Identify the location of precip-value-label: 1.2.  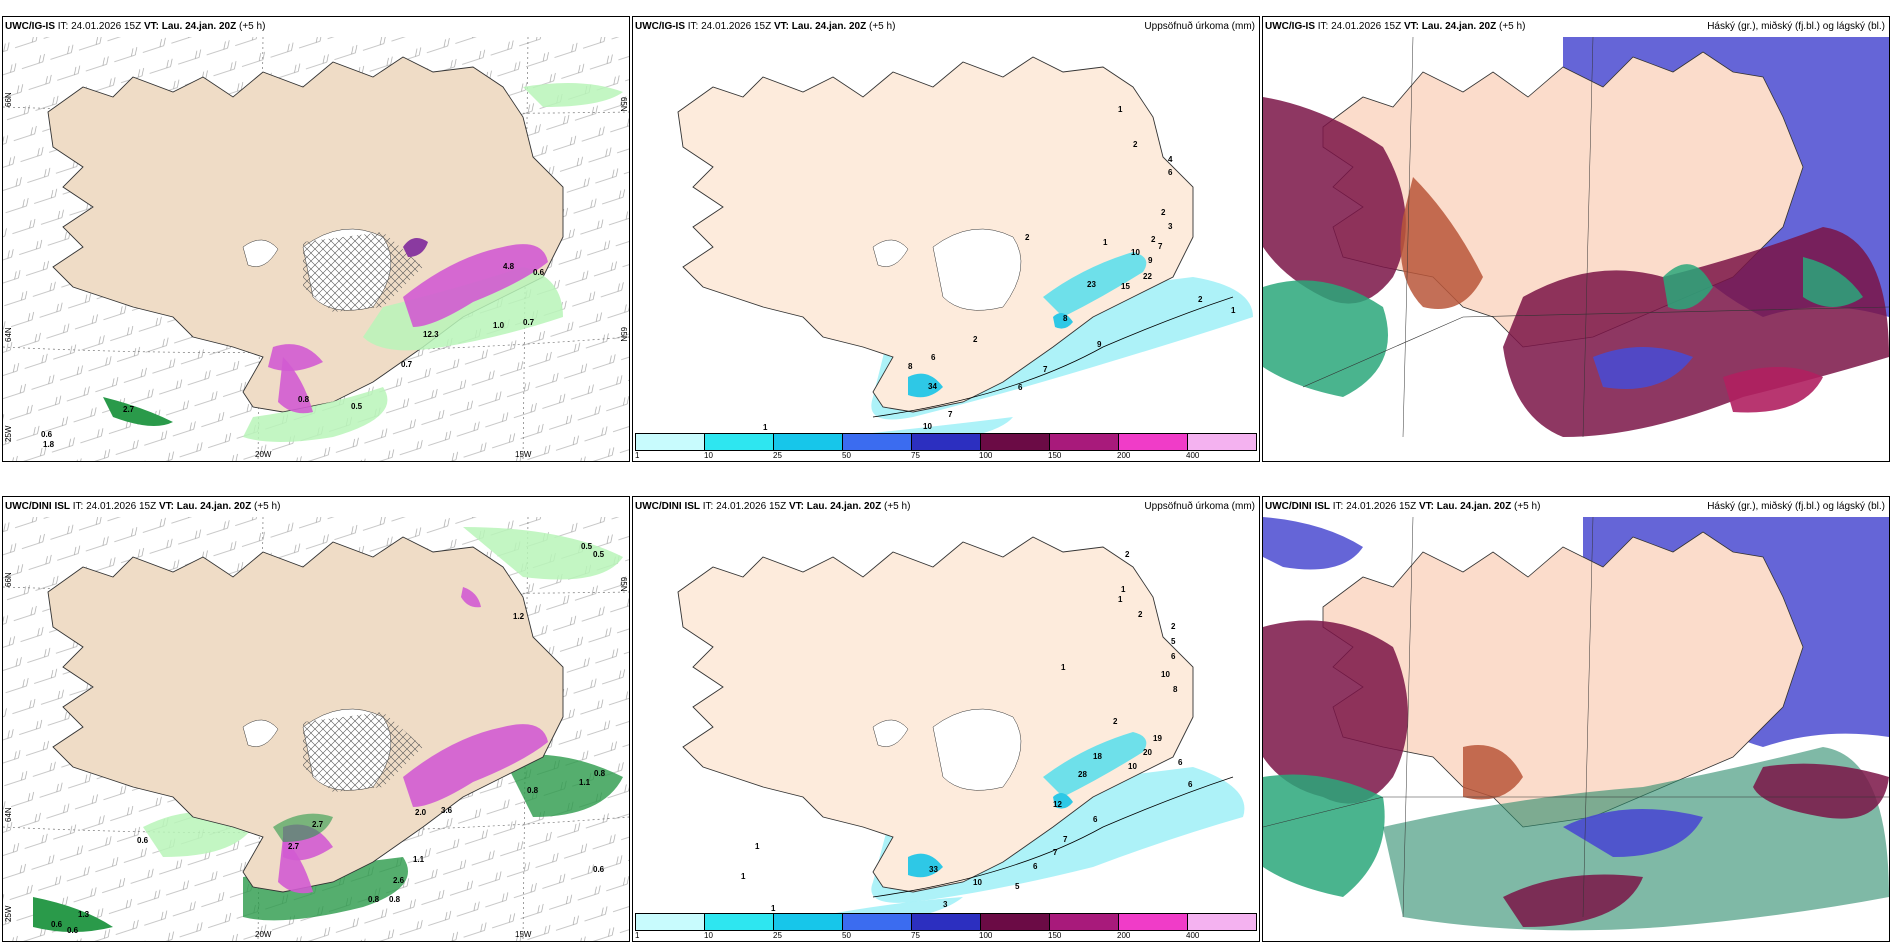
(519, 616).